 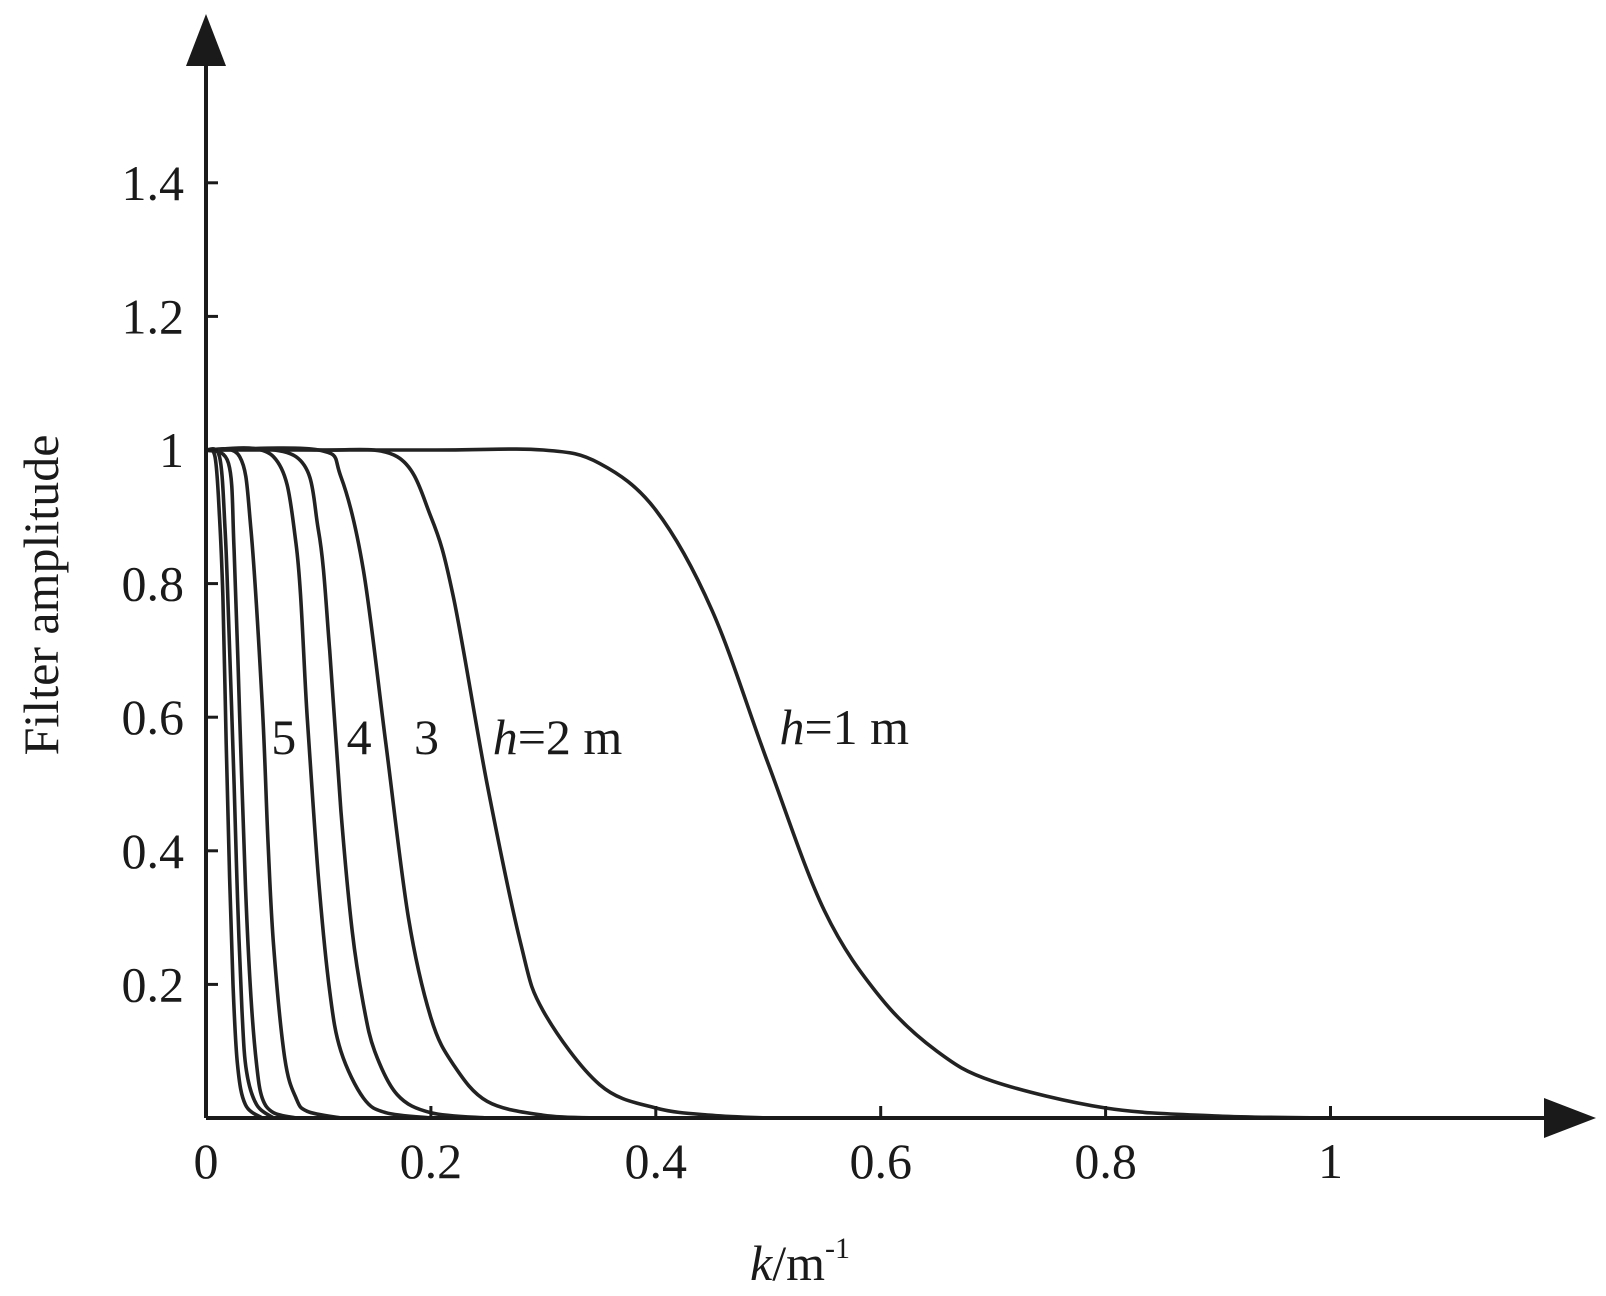 I want to click on y-tick-label: 1, so click(x=171, y=450).